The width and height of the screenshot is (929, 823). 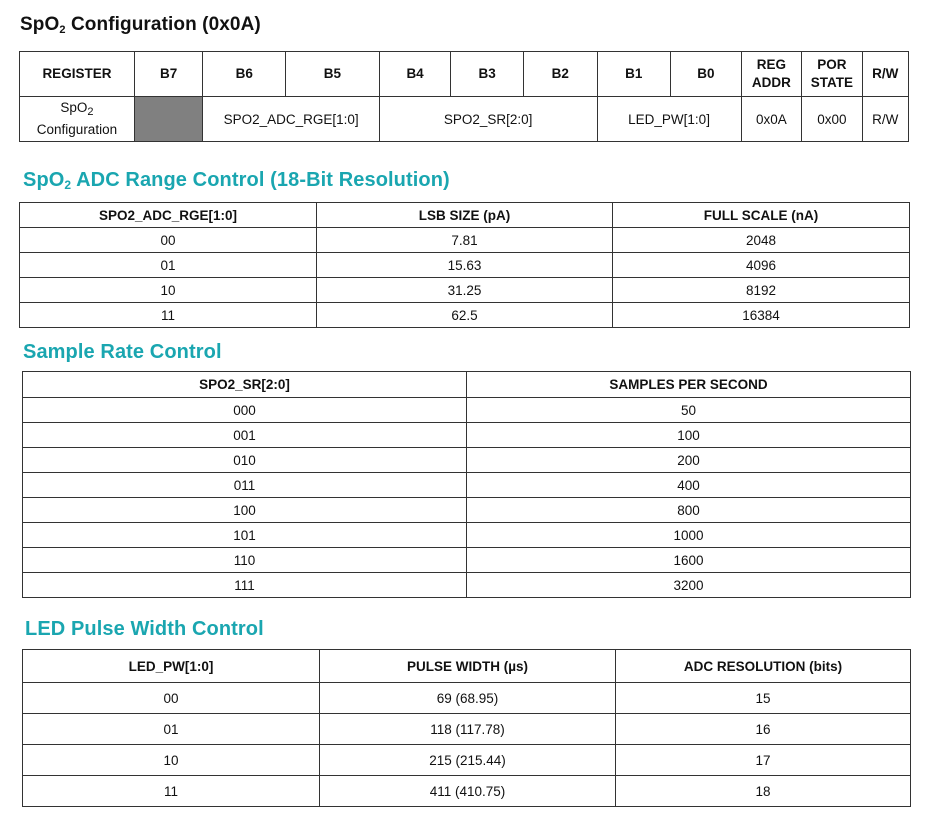 I want to click on table-cell: 7.81, so click(x=464, y=240).